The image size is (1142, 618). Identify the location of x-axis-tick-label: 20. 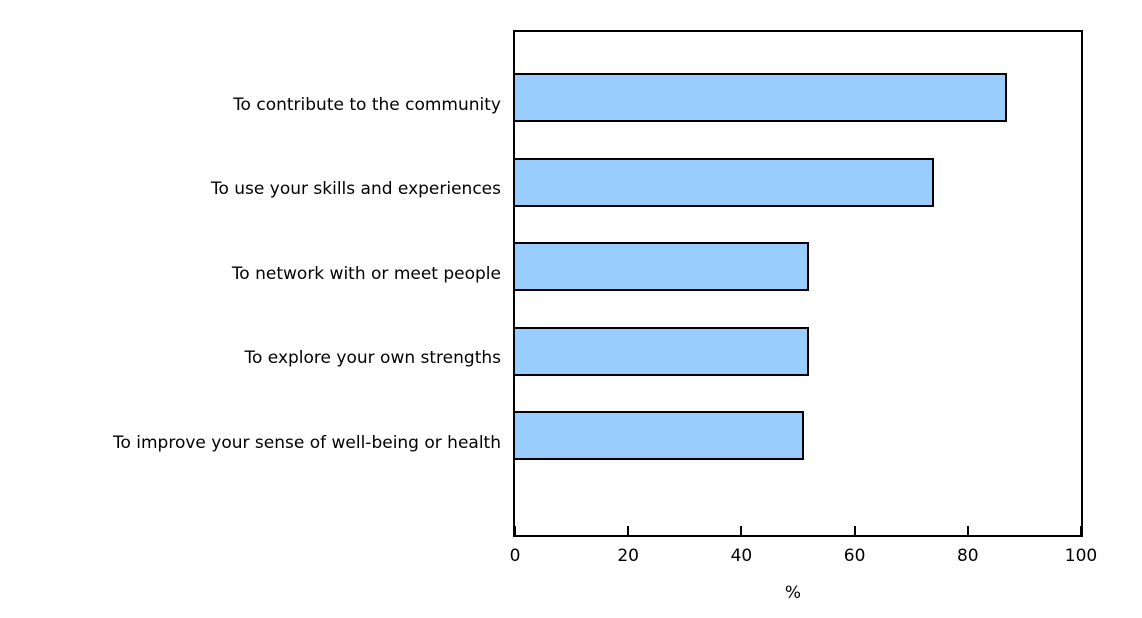
(628, 556).